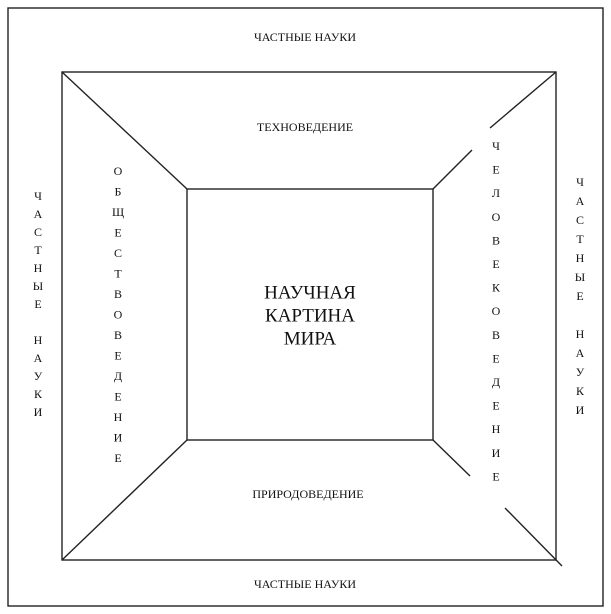 The height and width of the screenshot is (614, 611). I want to click on upper-label: ТЕХНОВЕДЕНИЕ, so click(305, 127).